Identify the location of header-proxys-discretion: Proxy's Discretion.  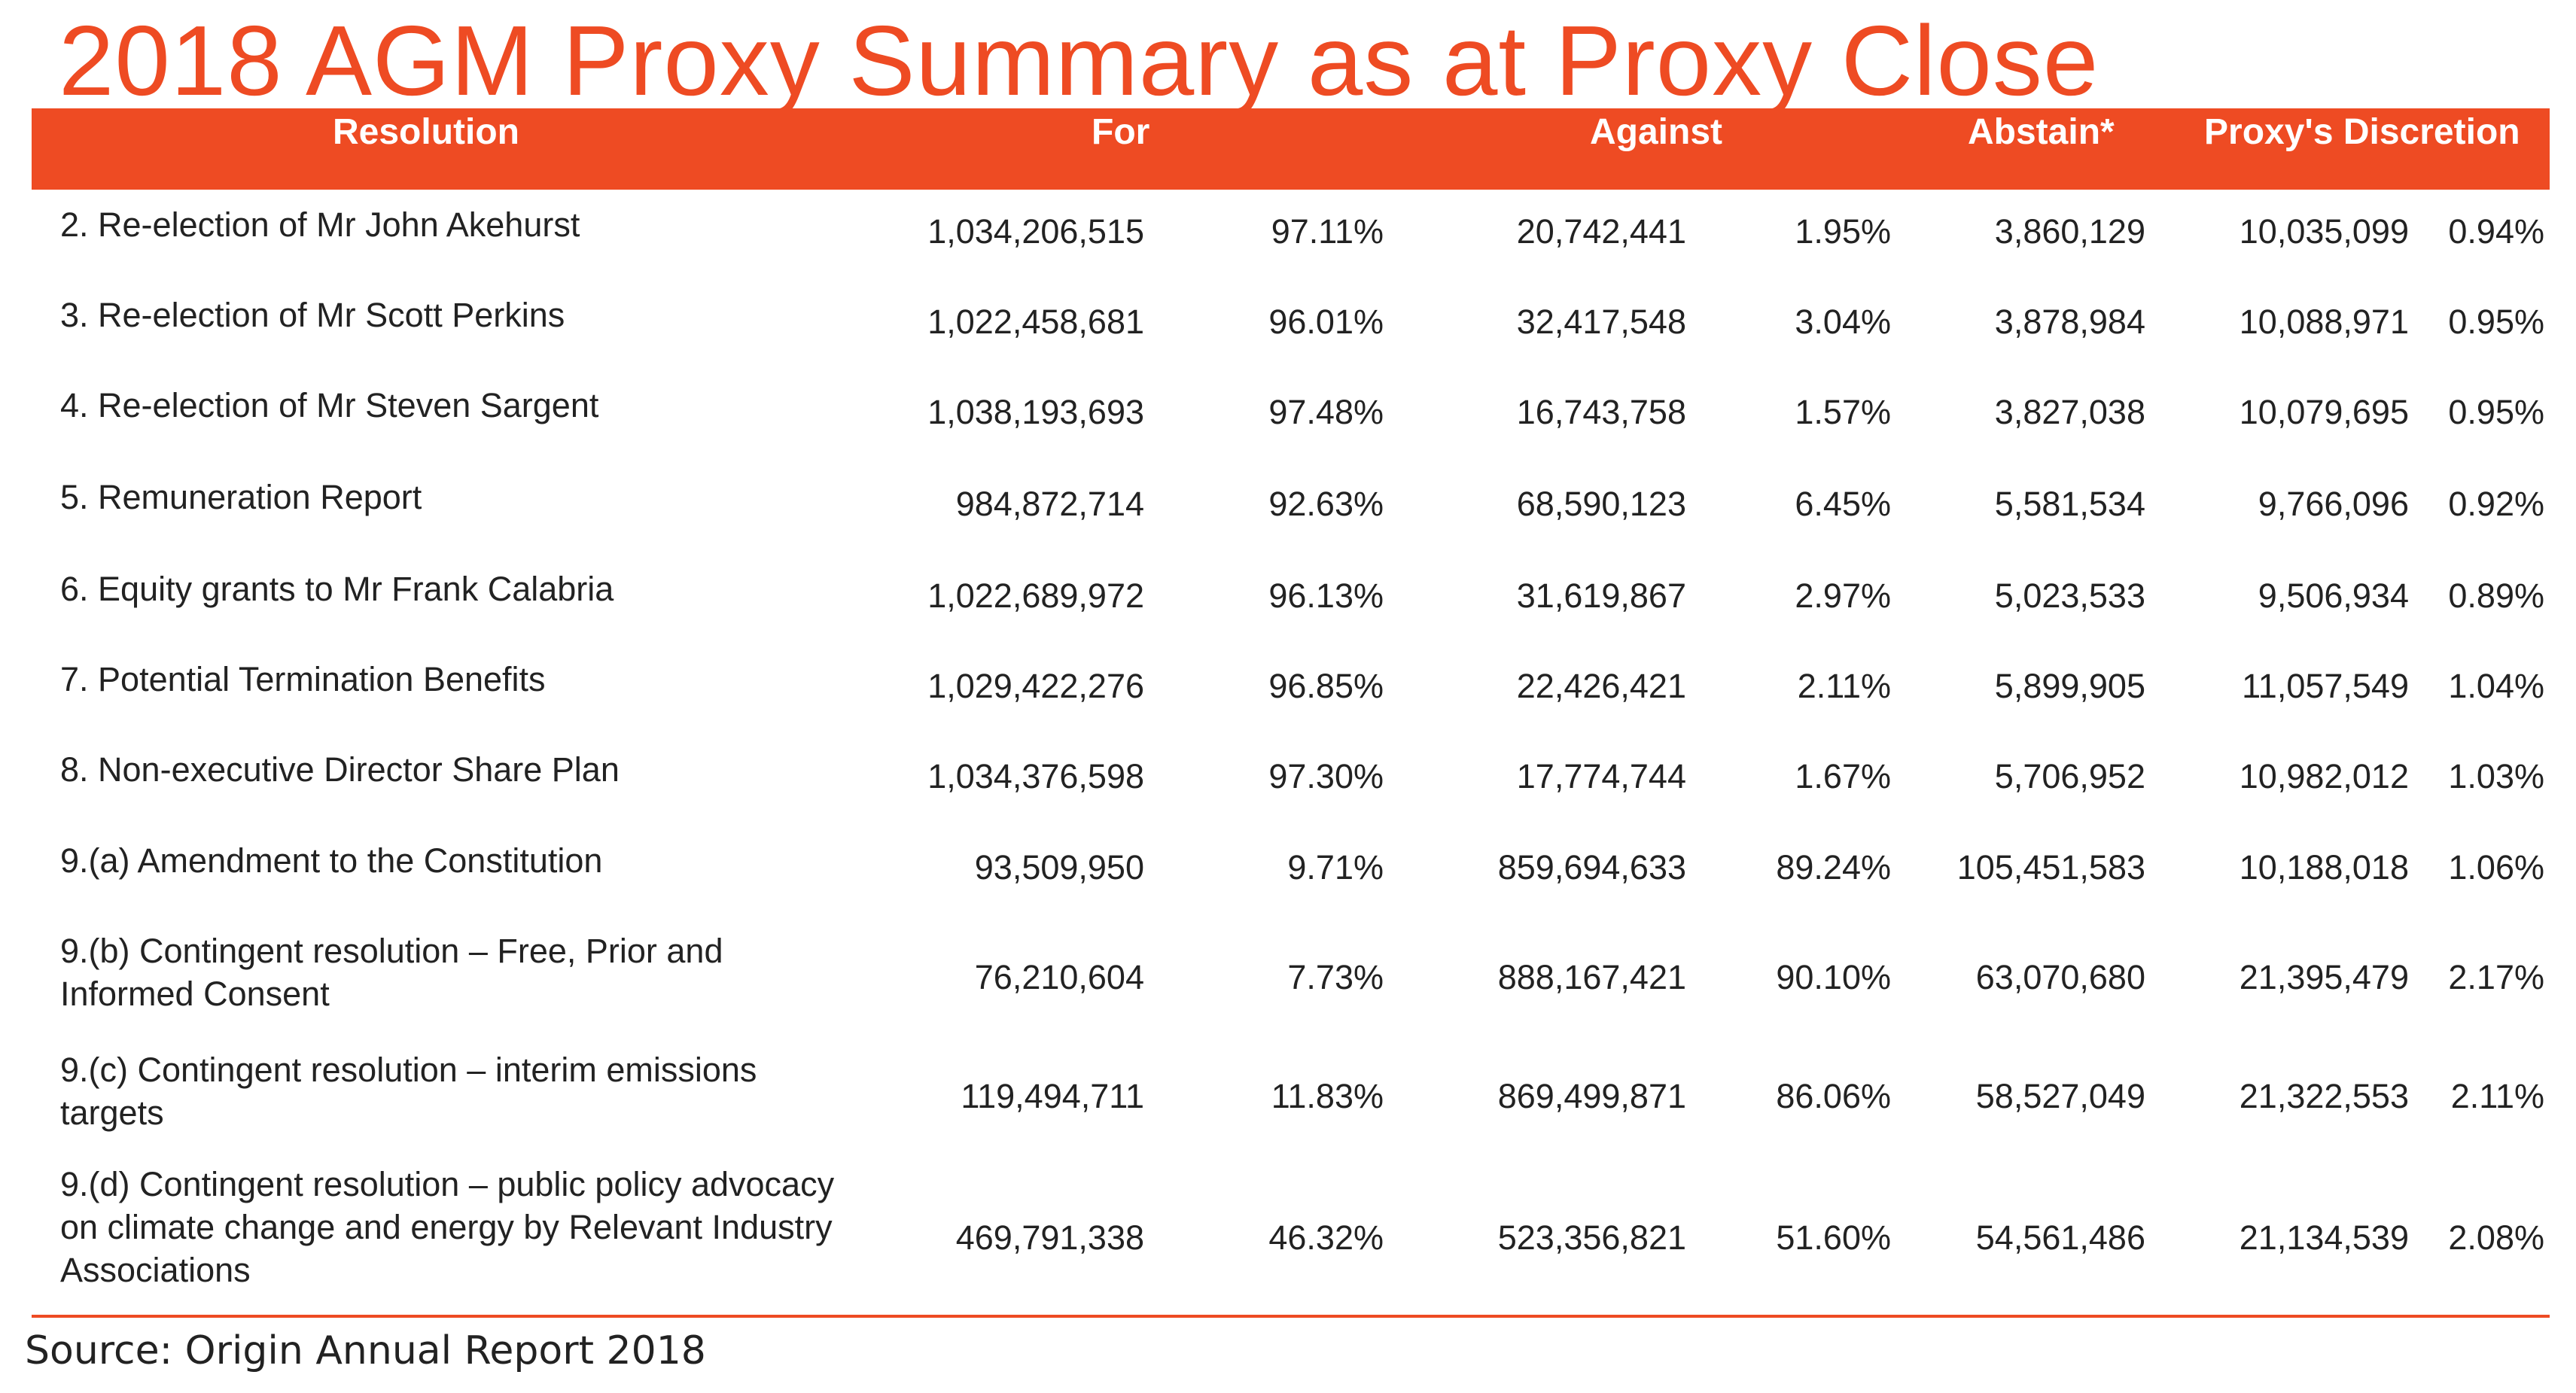
(2362, 132).